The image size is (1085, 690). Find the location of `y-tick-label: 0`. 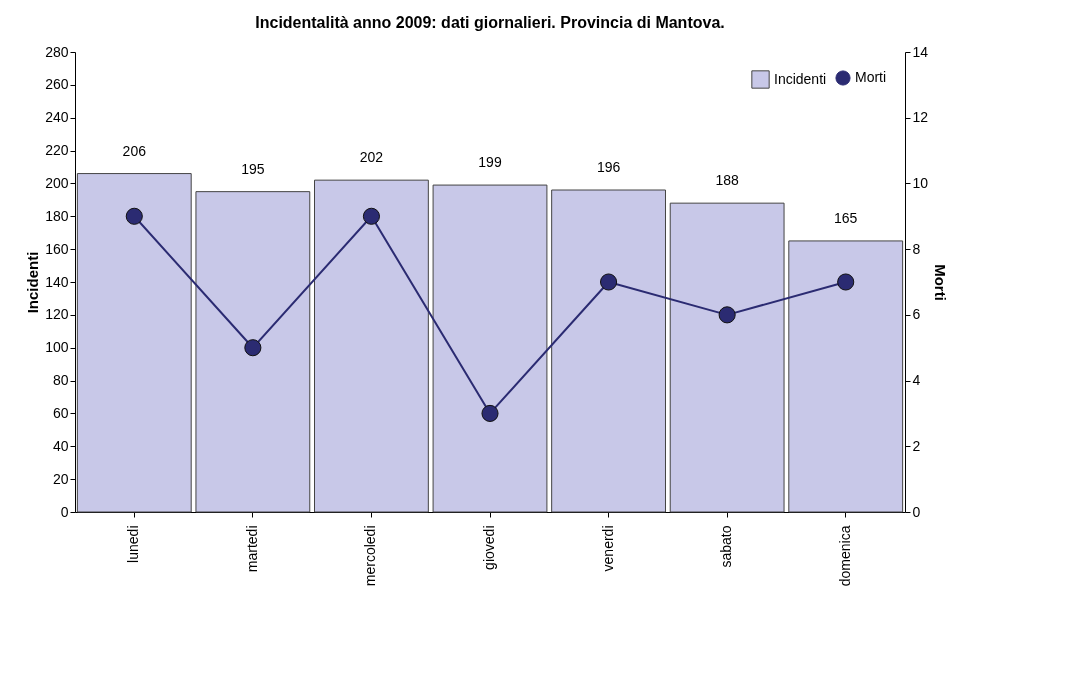

y-tick-label: 0 is located at coordinates (64, 511).